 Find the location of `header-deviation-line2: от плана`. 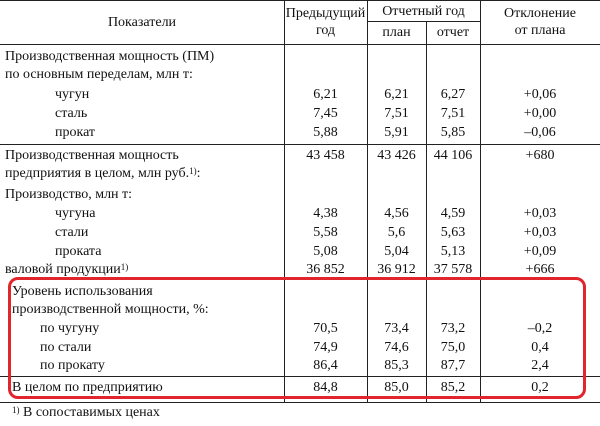

header-deviation-line2: от плана is located at coordinates (540, 30).